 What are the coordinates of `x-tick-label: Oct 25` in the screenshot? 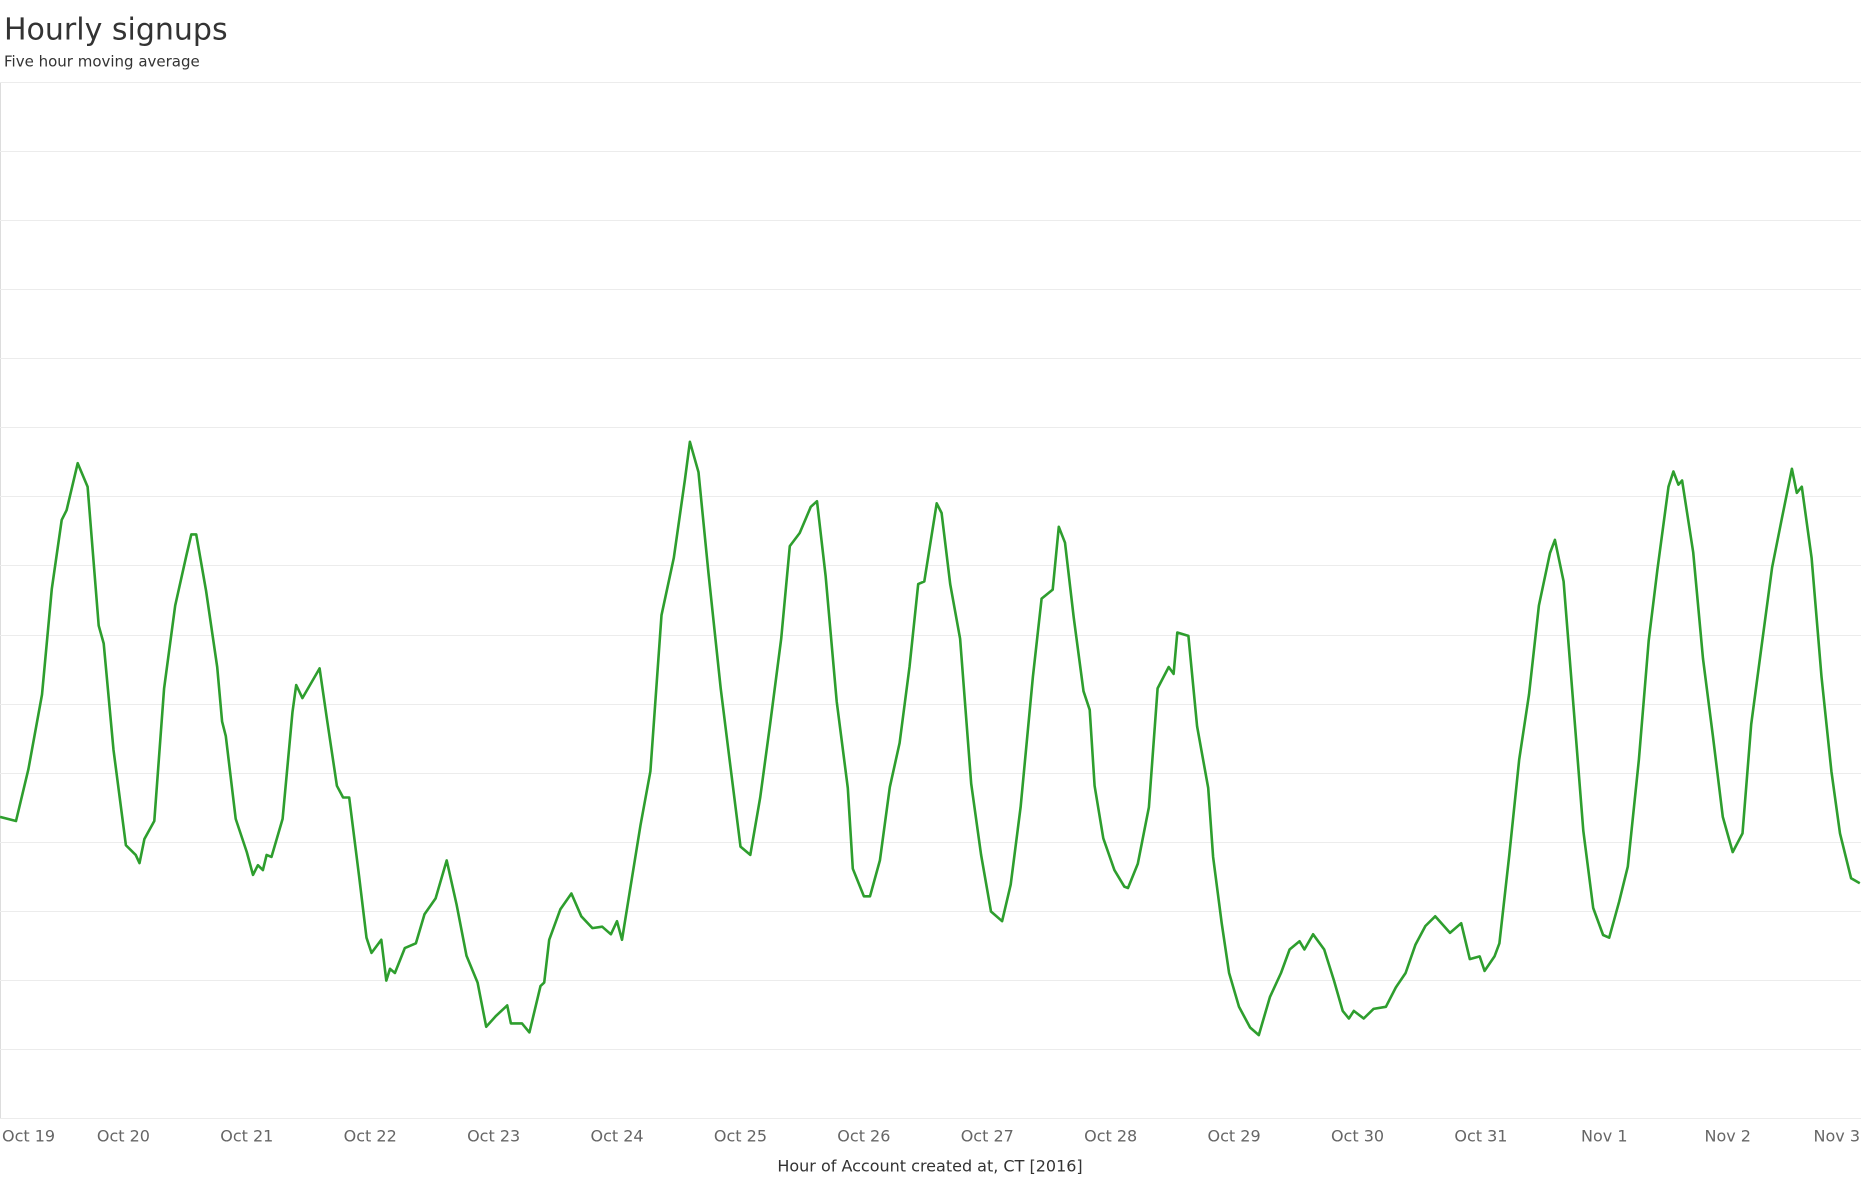 It's located at (740, 1136).